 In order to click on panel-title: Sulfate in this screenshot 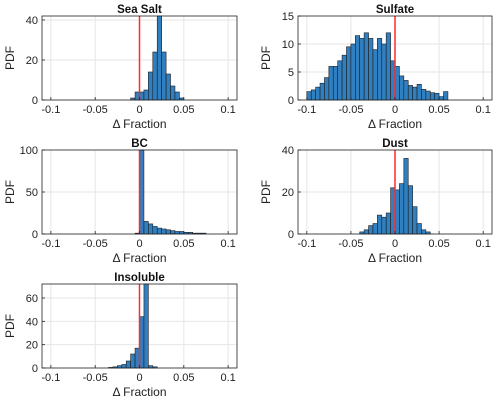, I will do `click(395, 10)`.